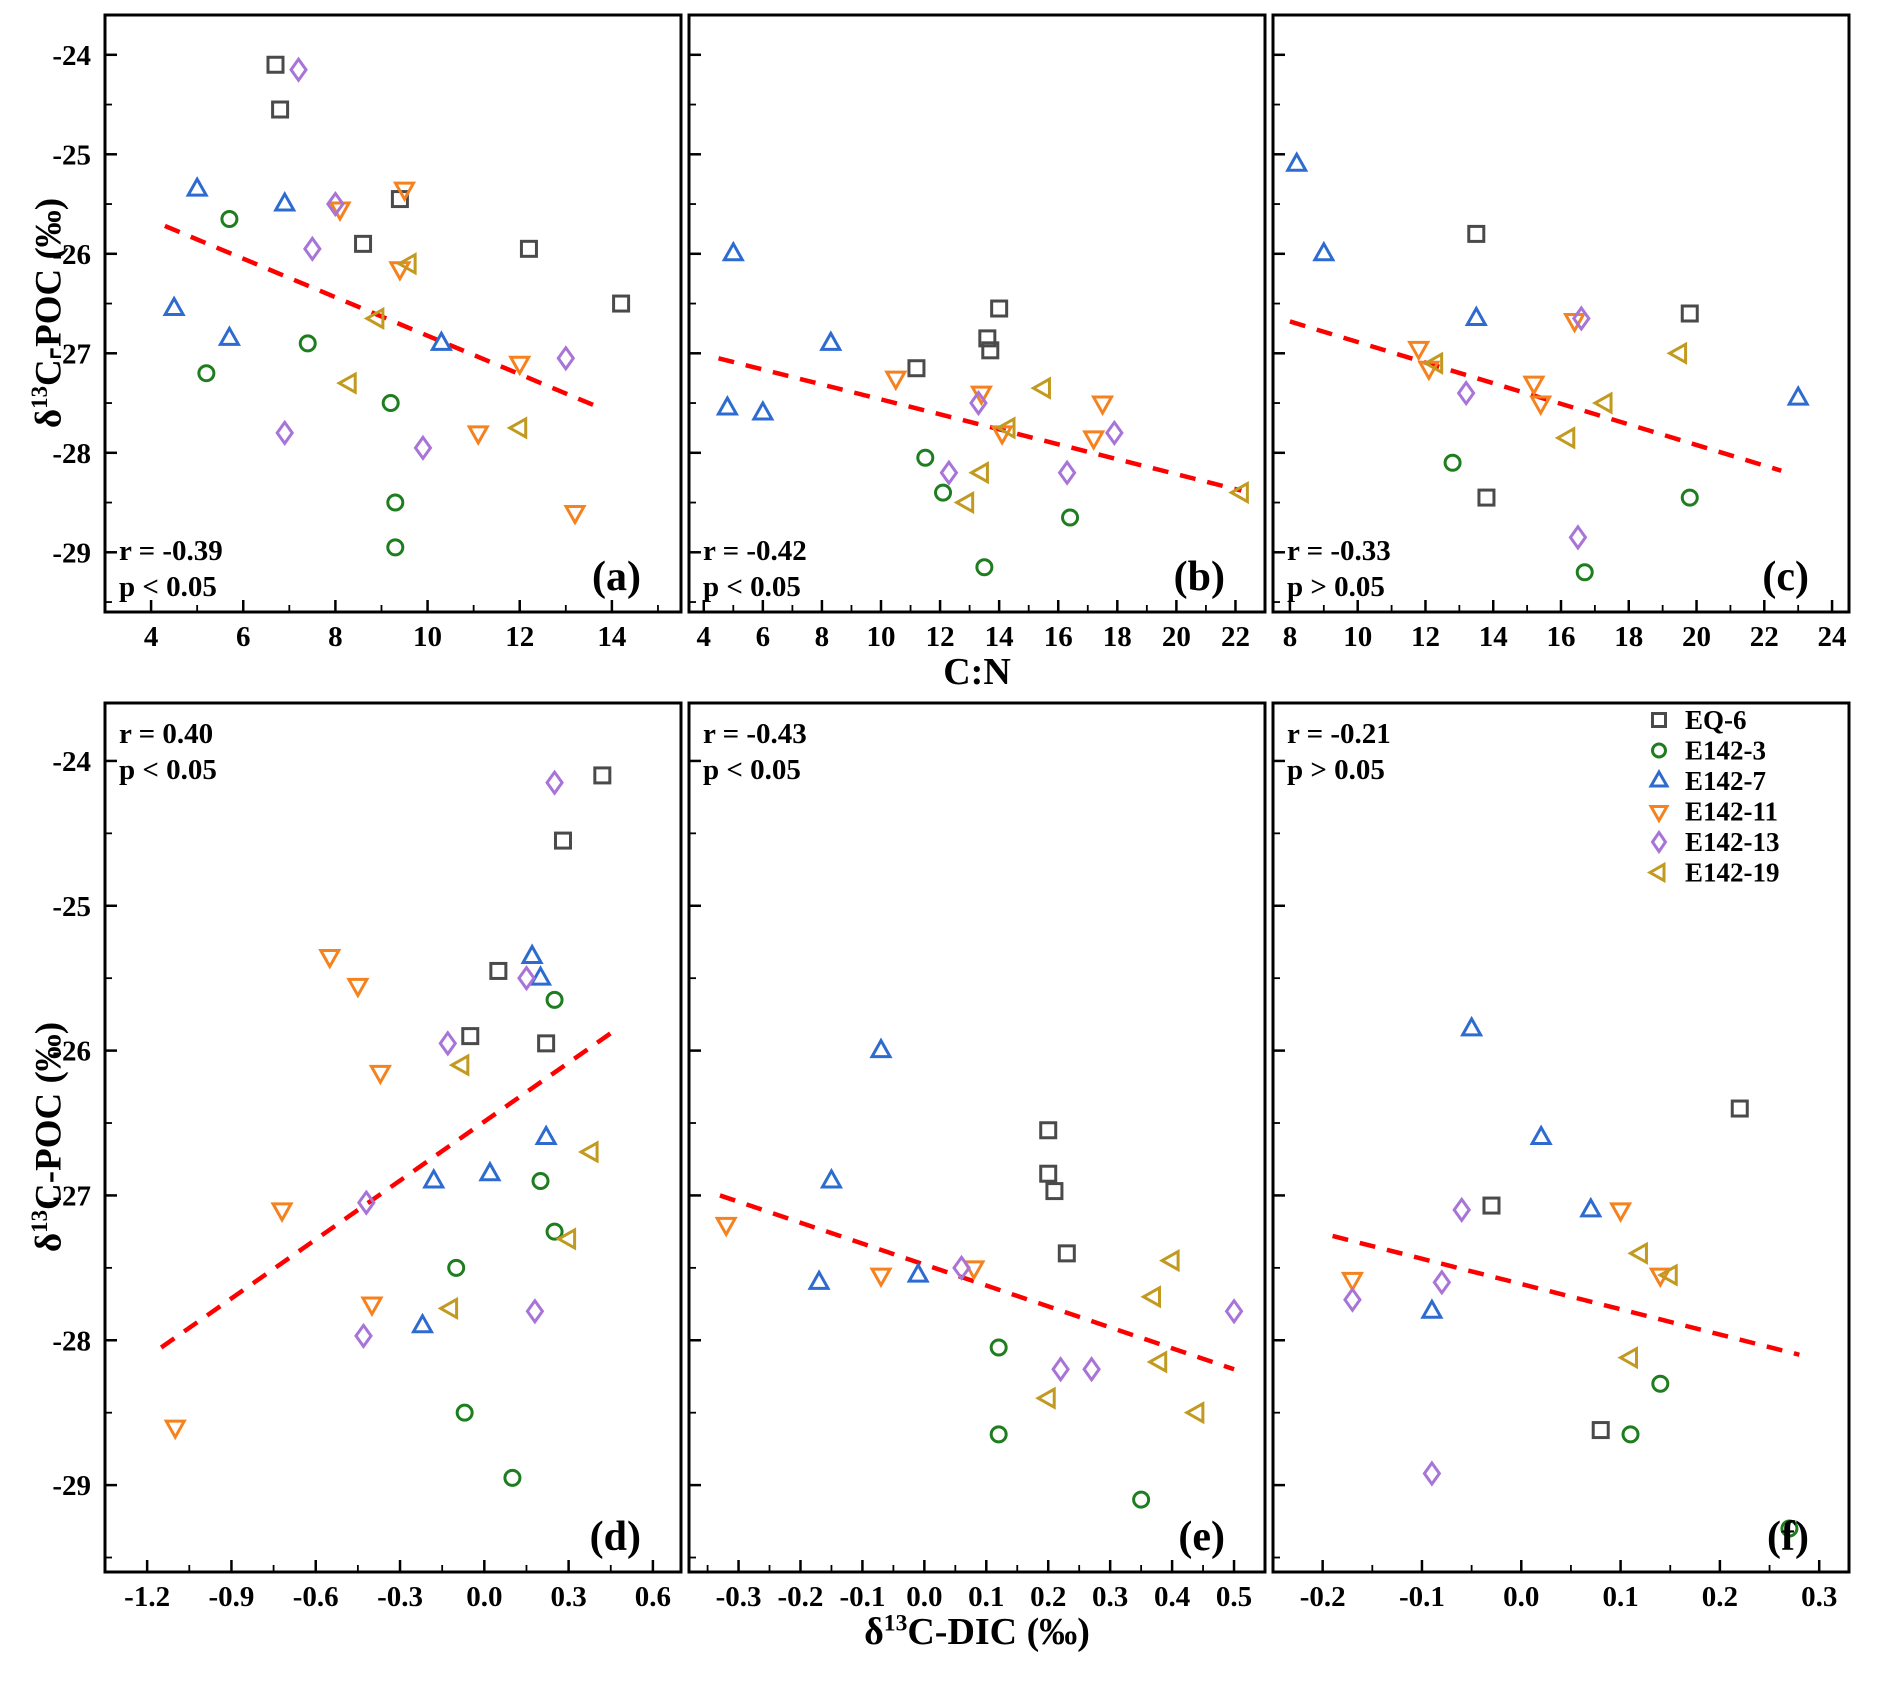 The image size is (1892, 1698). Describe the element at coordinates (1785, 577) in the screenshot. I see `panel-c-letter: (c)` at that location.